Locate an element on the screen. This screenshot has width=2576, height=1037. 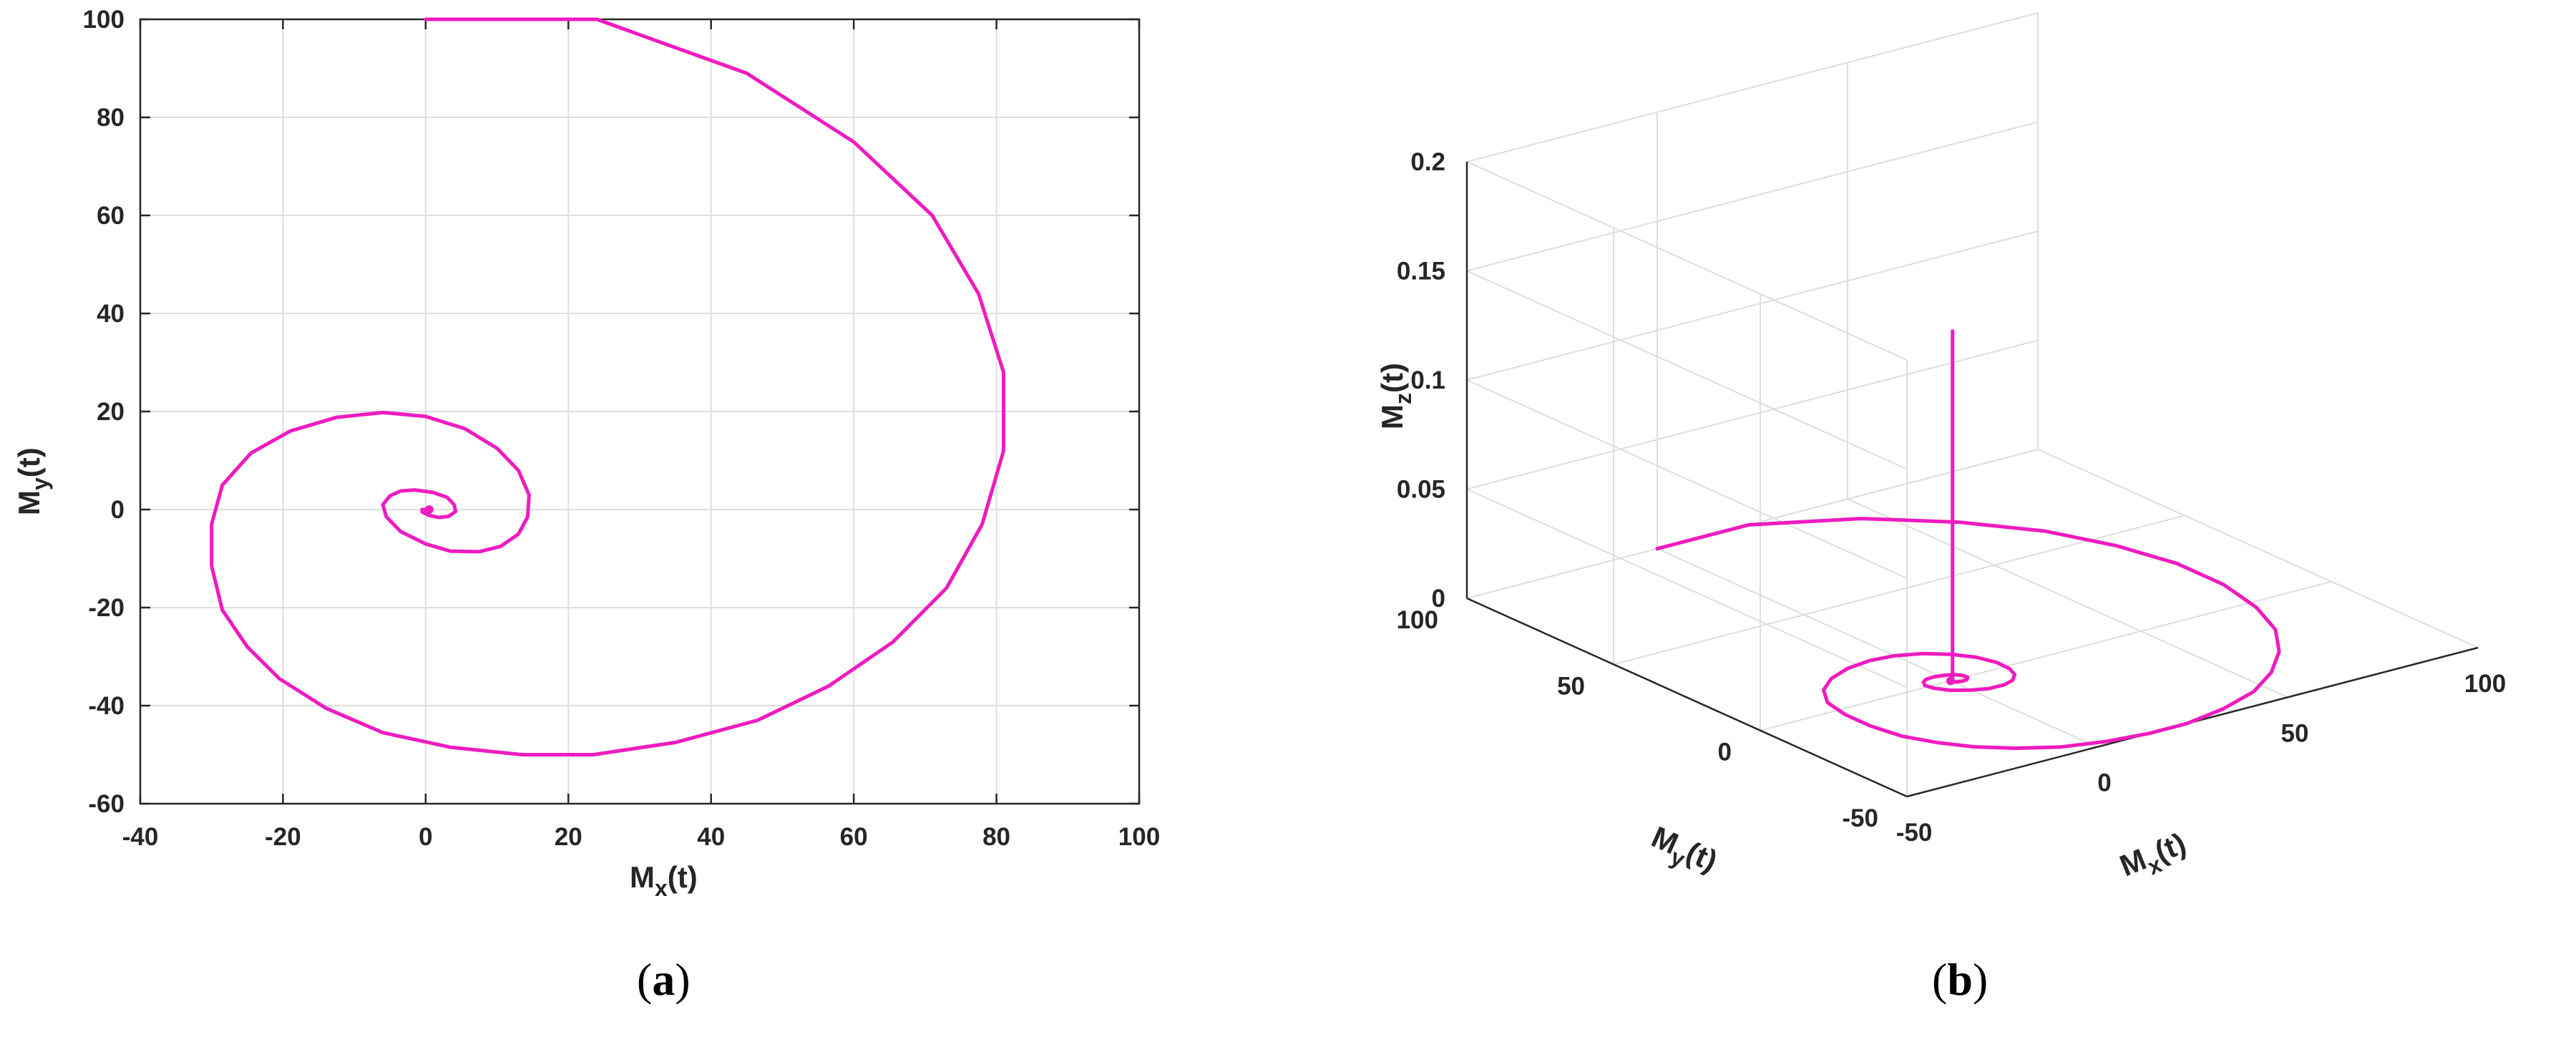
panel-a-xtick-label: 20 is located at coordinates (568, 837).